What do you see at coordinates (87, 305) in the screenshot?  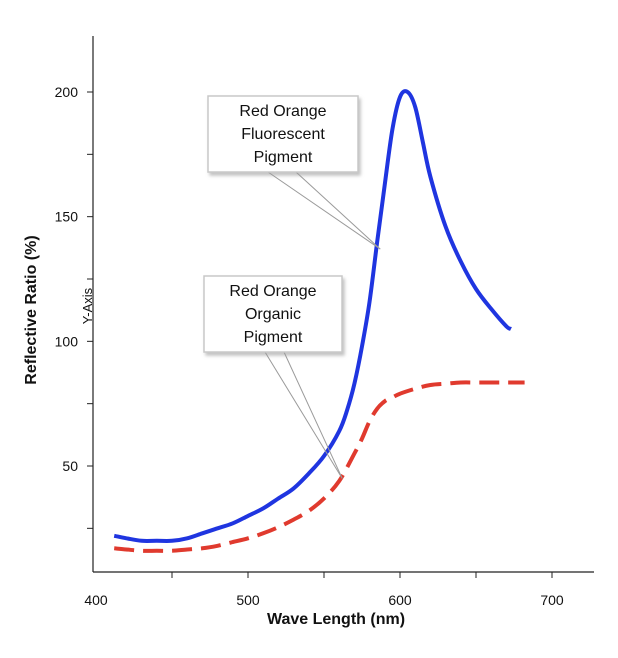 I see `y-axis-marker: Y-Axis` at bounding box center [87, 305].